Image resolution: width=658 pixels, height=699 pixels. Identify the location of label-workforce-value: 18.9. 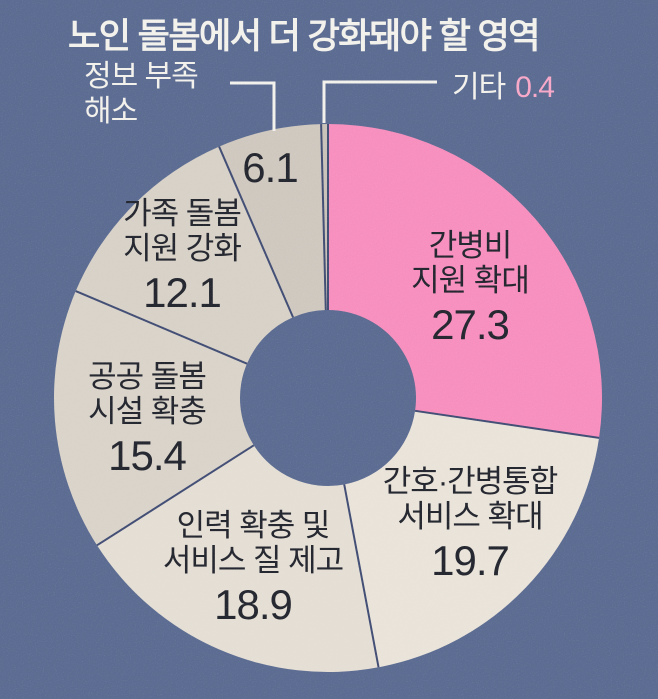
(253, 604).